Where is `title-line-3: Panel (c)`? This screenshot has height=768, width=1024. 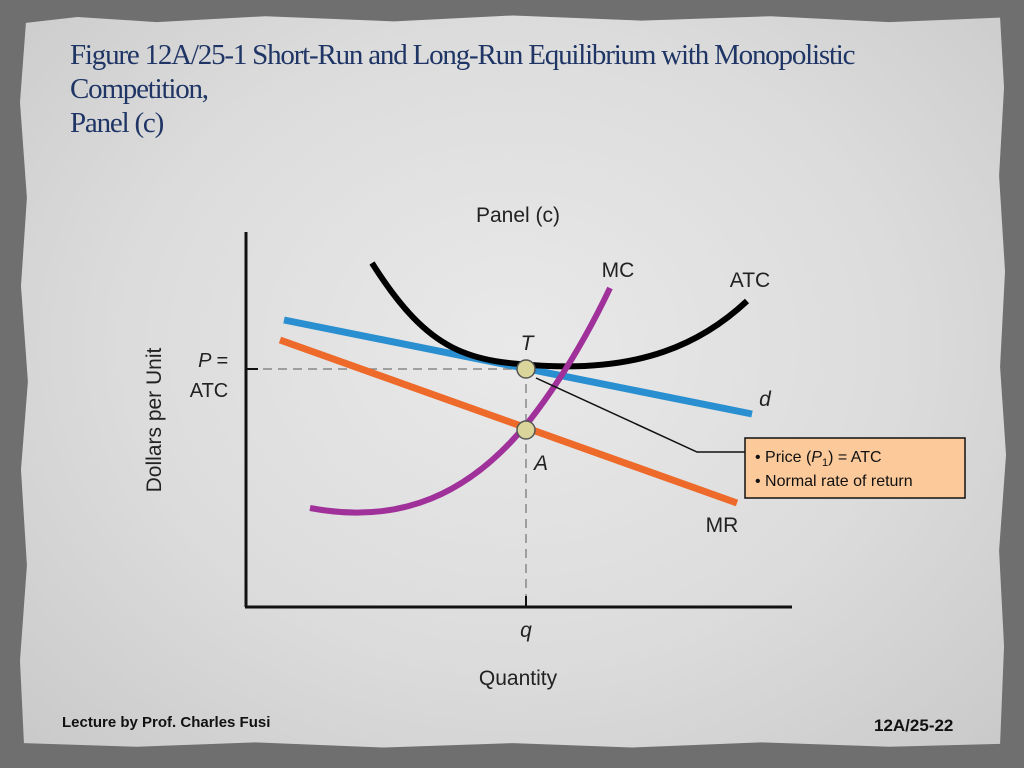 title-line-3: Panel (c) is located at coordinates (117, 123).